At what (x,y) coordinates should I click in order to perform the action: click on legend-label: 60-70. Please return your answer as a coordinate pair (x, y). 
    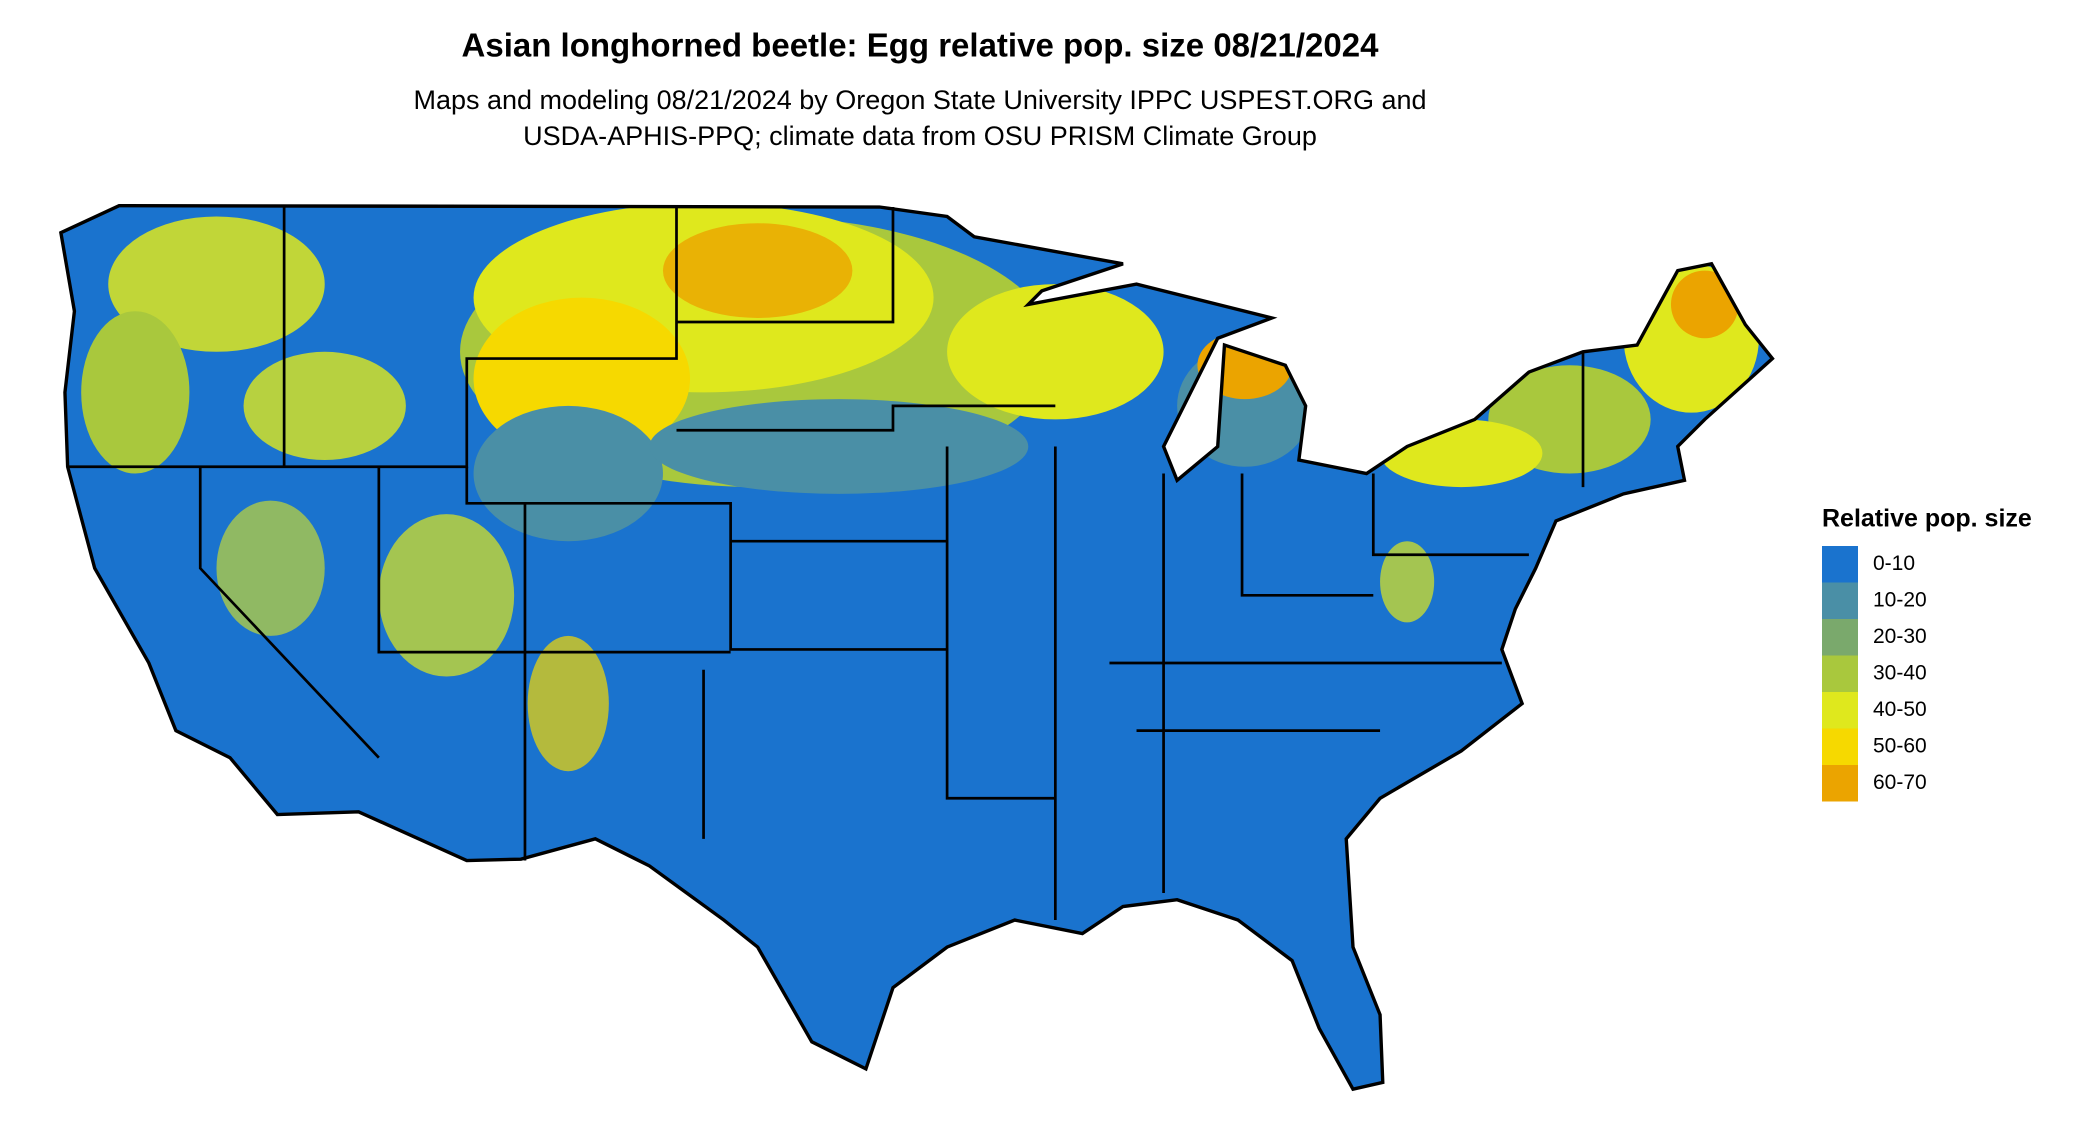
    Looking at the image, I should click on (1900, 782).